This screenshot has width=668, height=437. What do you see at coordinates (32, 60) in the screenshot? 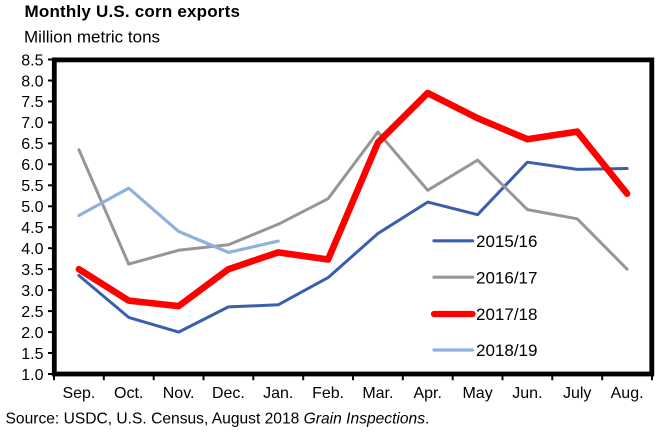
I see `svg-text: 8.5` at bounding box center [32, 60].